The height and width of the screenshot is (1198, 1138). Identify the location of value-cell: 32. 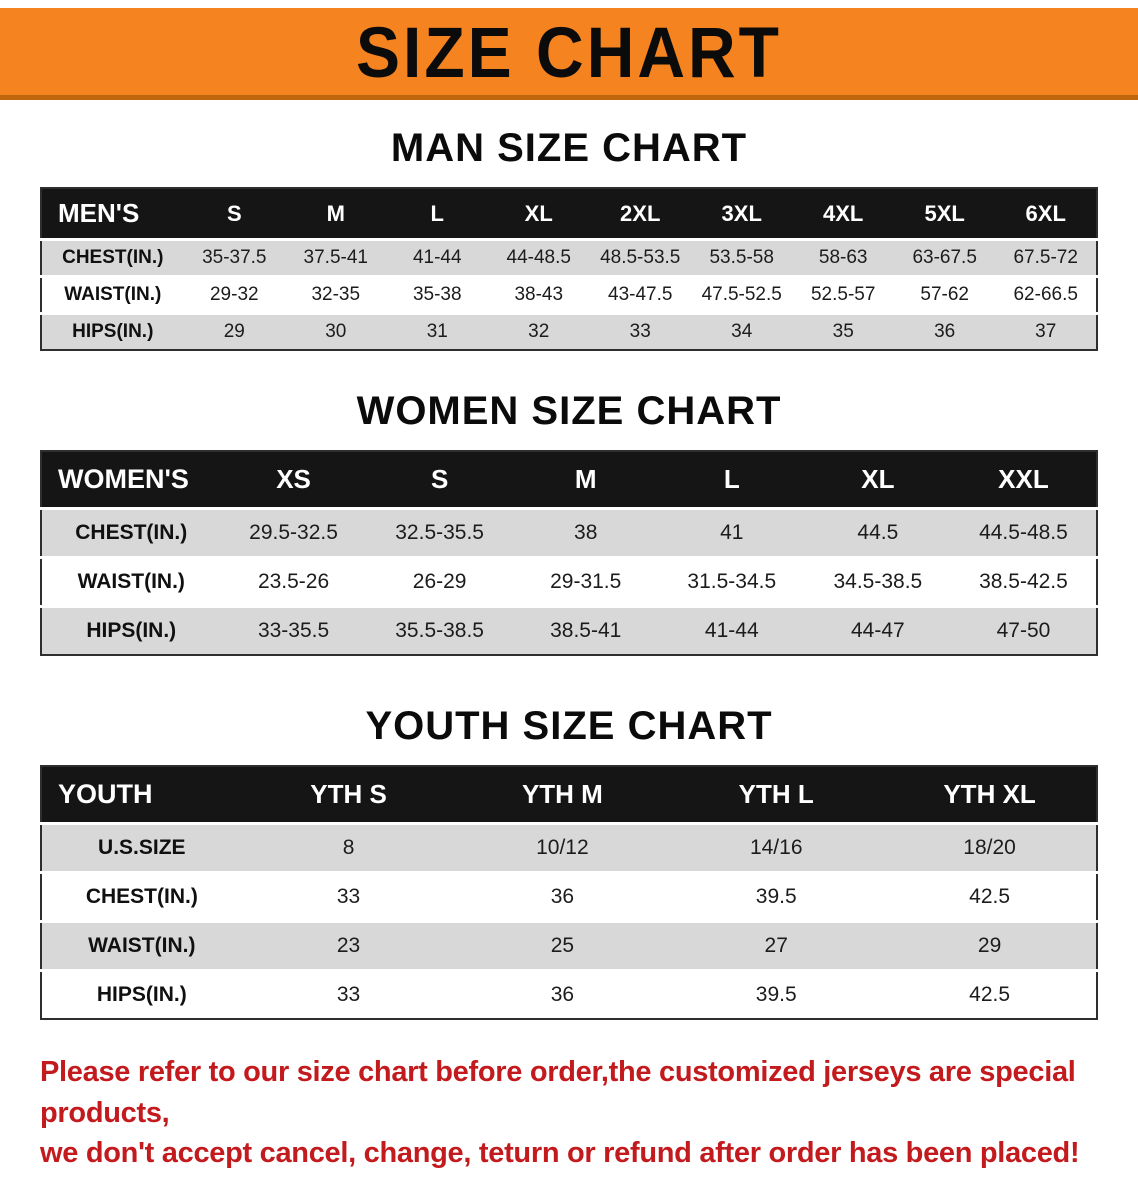
(539, 331).